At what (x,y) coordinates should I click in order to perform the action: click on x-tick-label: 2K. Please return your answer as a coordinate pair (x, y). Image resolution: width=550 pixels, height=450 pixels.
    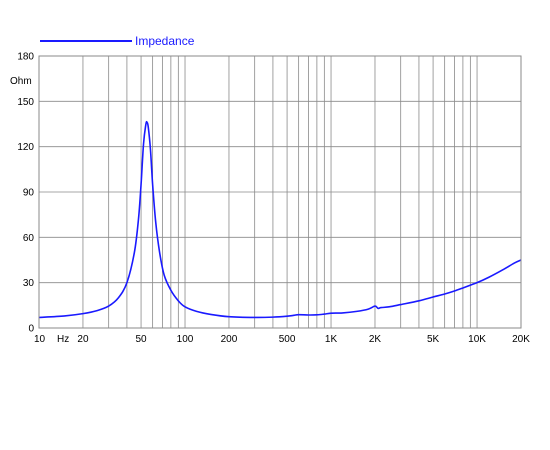
    Looking at the image, I should click on (375, 339).